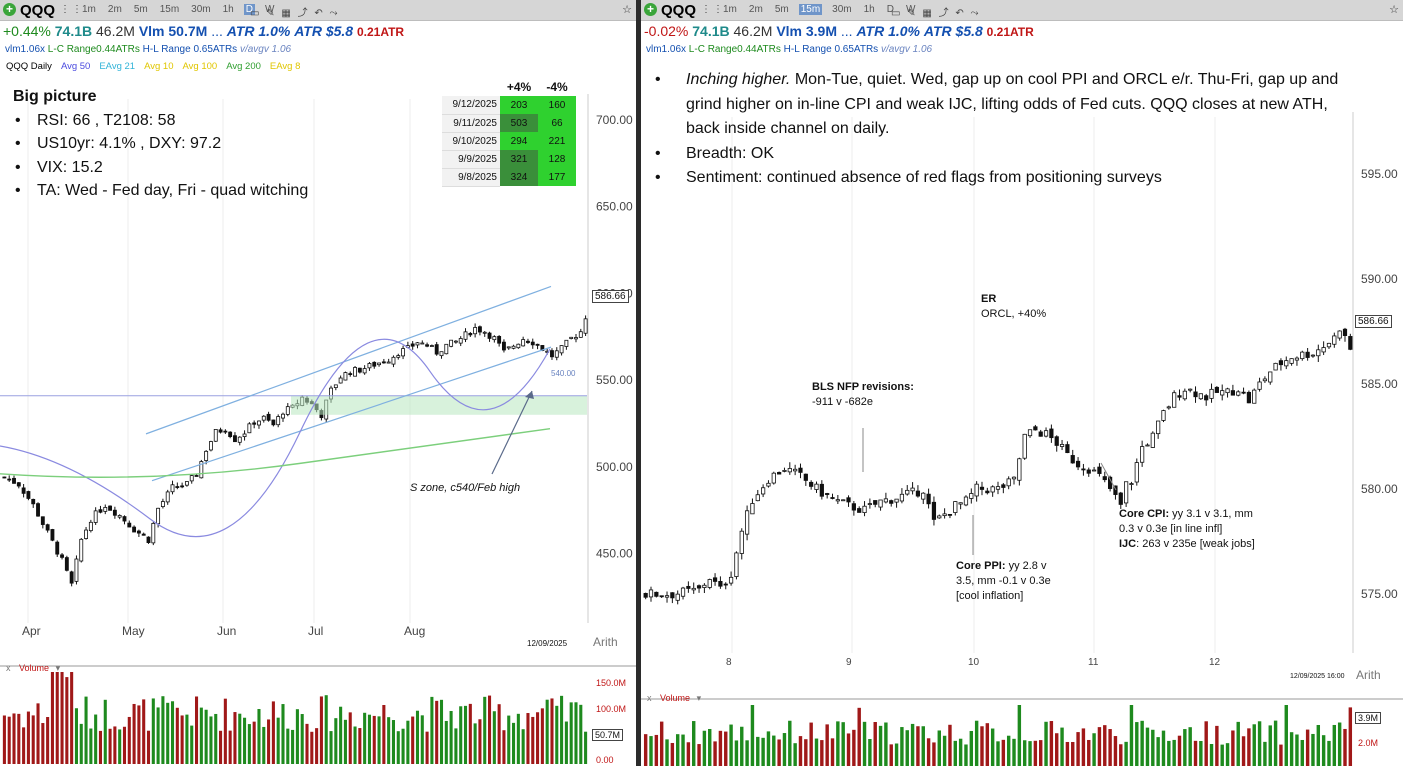  What do you see at coordinates (117, 66) in the screenshot?
I see `legend-item: EAvg 21` at bounding box center [117, 66].